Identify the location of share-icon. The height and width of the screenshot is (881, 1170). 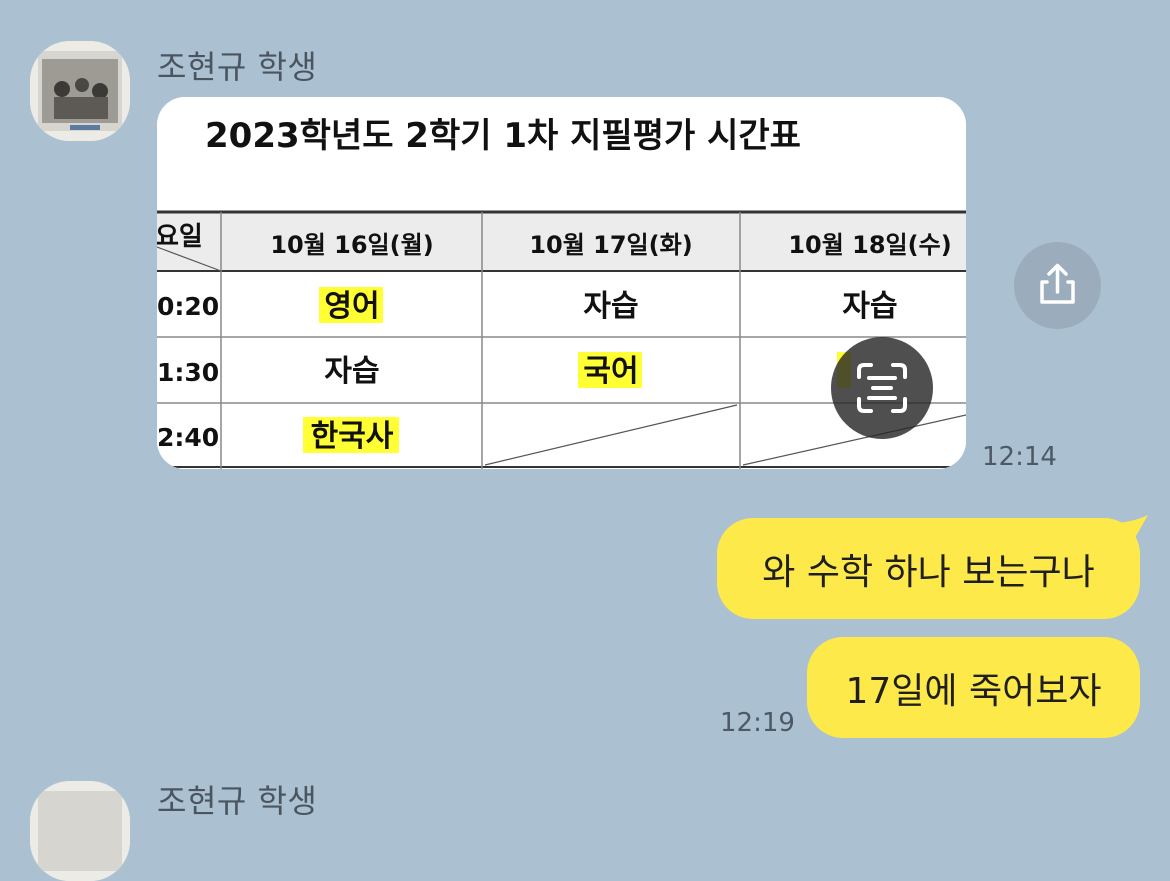
(1057, 283).